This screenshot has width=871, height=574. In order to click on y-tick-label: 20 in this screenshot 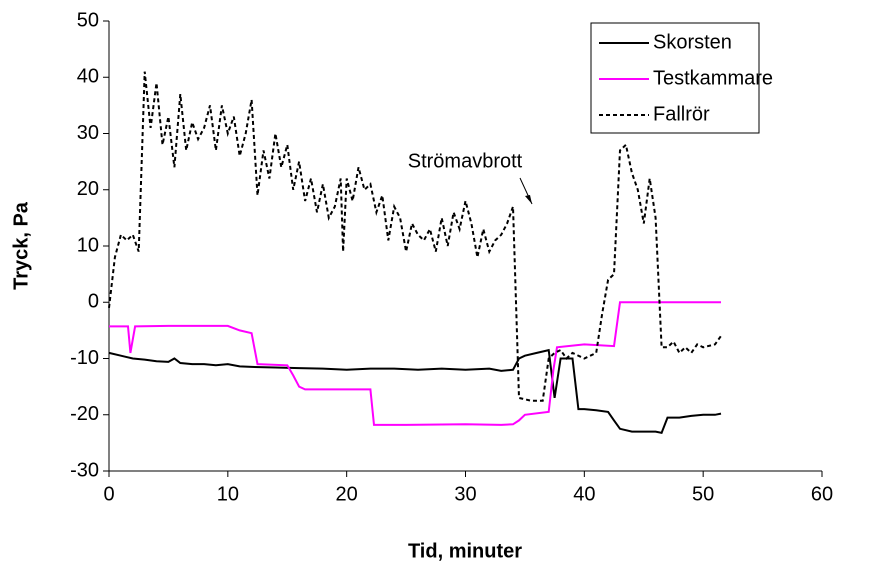, I will do `click(88, 189)`.